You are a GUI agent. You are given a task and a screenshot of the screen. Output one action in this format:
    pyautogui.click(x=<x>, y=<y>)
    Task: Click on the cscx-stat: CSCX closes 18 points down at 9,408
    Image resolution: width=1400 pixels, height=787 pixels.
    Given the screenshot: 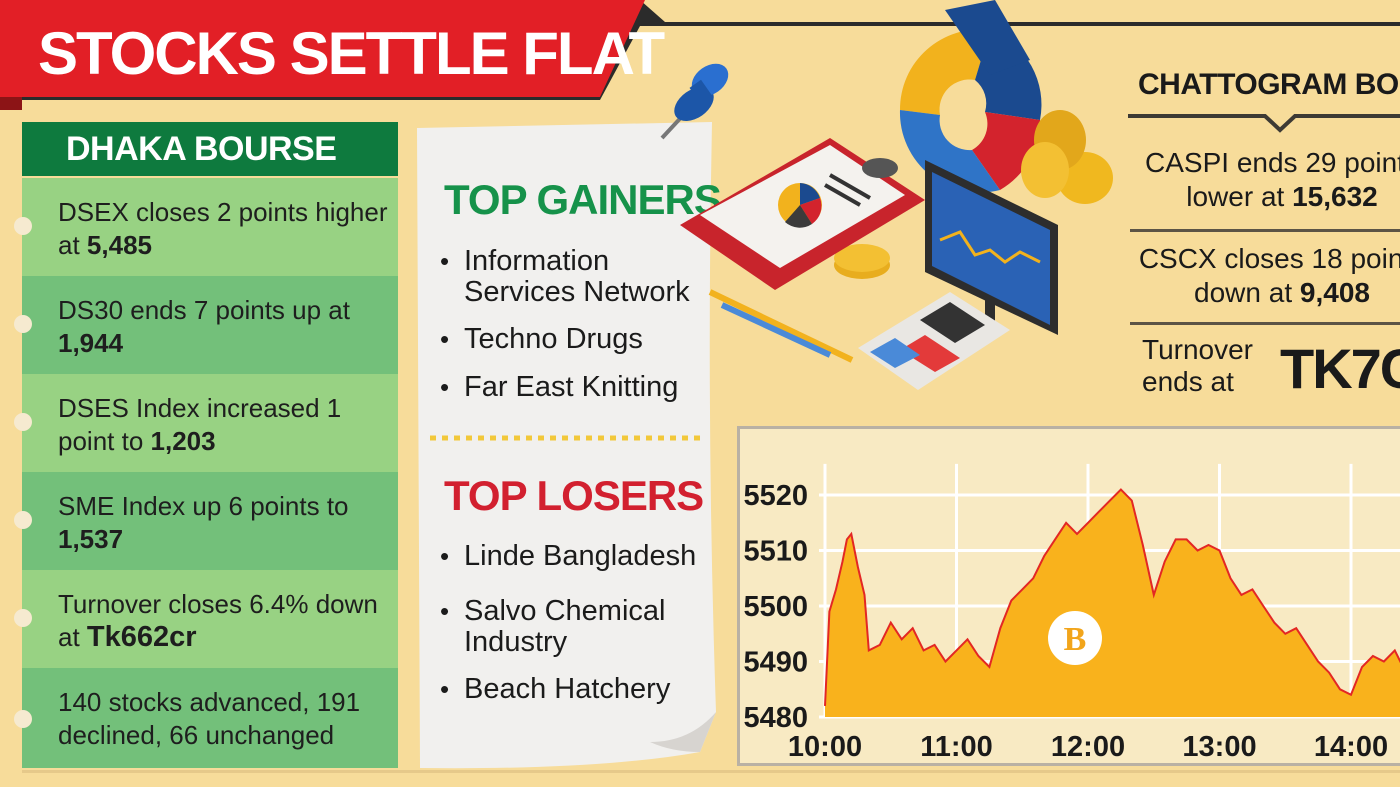 What is the action you would take?
    pyautogui.click(x=1266, y=276)
    